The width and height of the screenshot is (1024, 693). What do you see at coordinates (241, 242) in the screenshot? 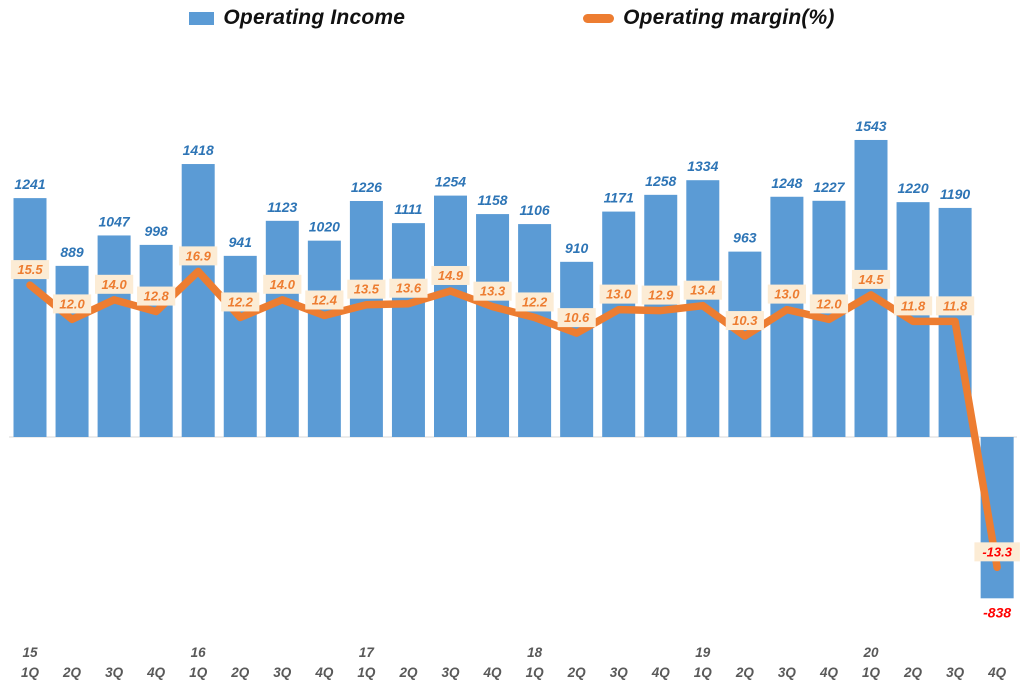
I see `bar-value-label: 941` at bounding box center [241, 242].